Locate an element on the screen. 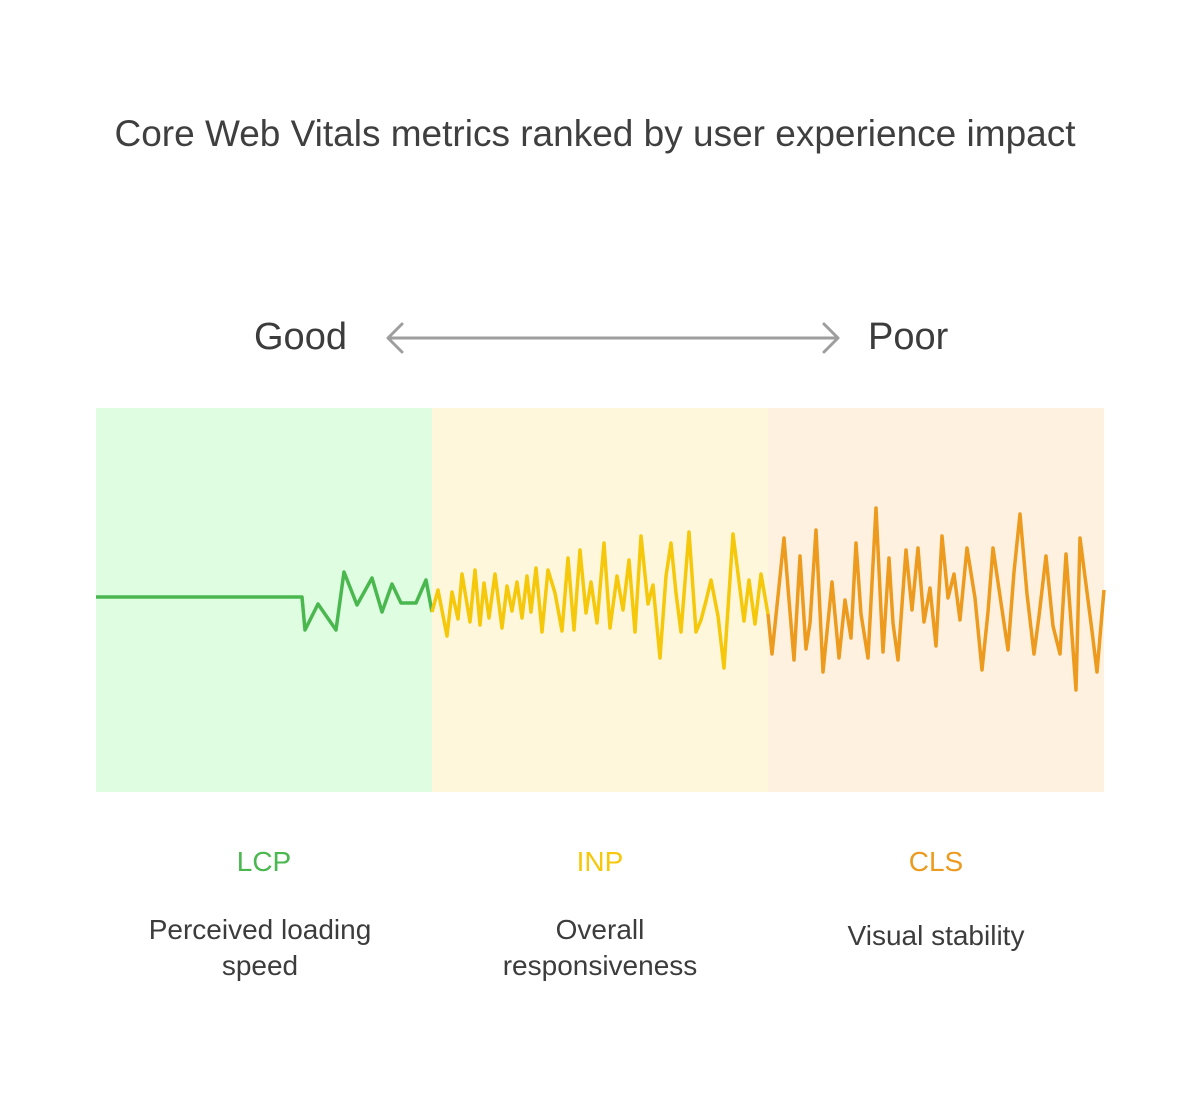  signal-inp is located at coordinates (600, 600).